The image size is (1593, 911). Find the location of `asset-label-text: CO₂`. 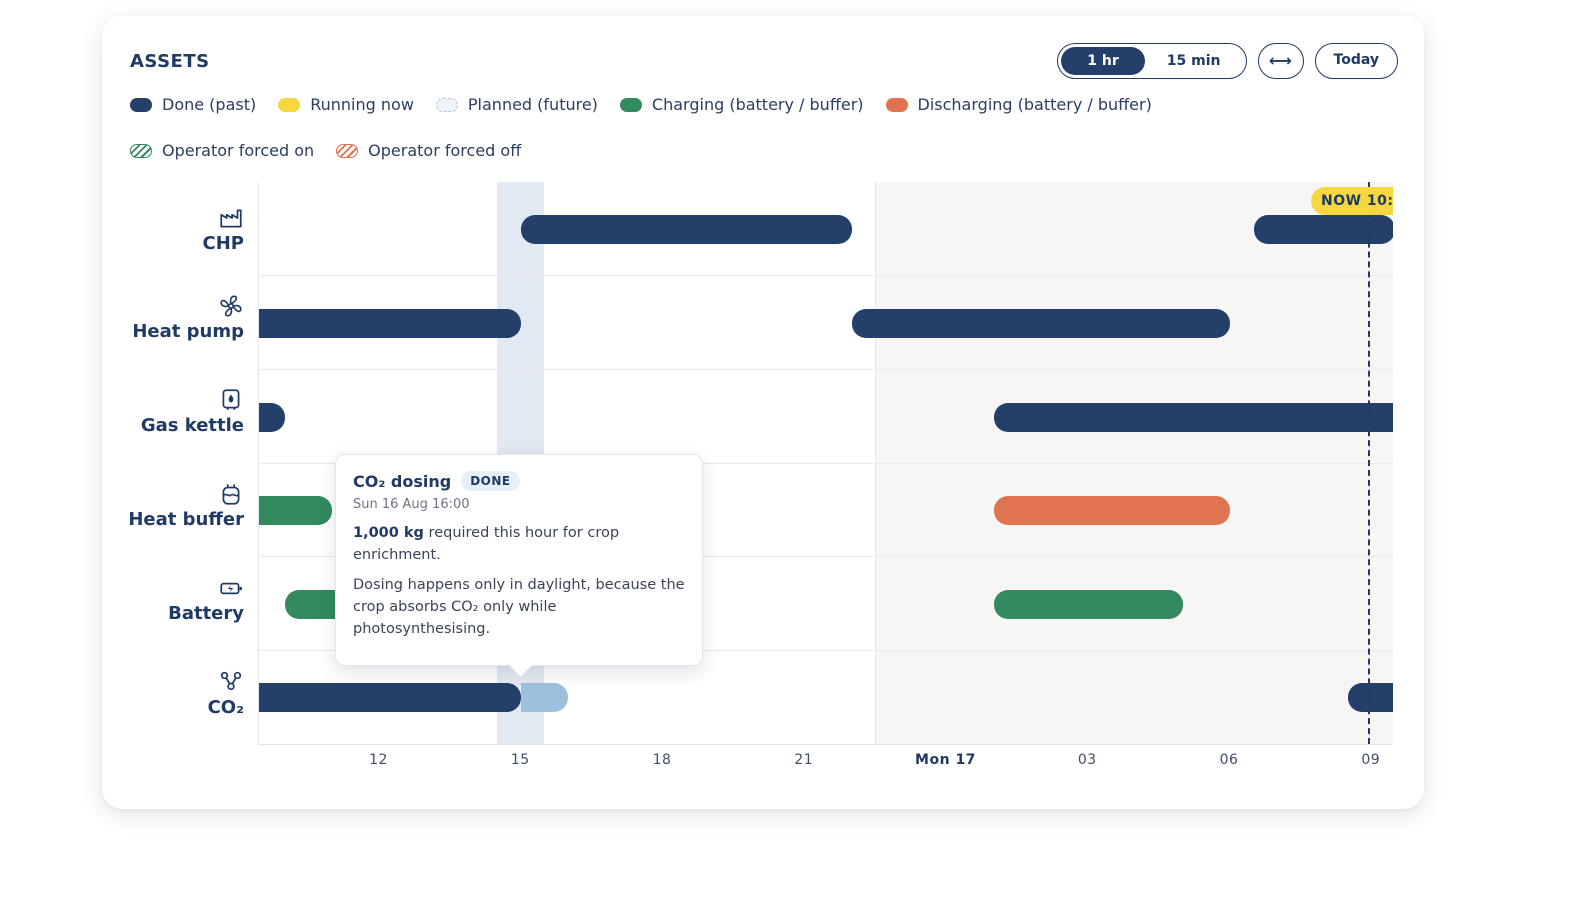

asset-label-text: CO₂ is located at coordinates (225, 707).